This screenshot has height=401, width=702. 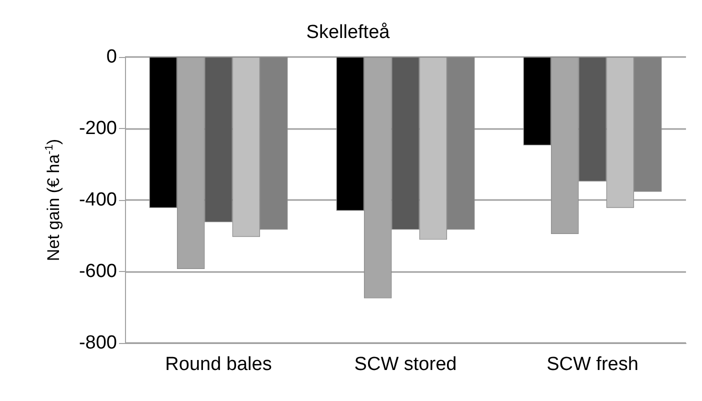 What do you see at coordinates (111, 57) in the screenshot?
I see `y-tick-label: 0` at bounding box center [111, 57].